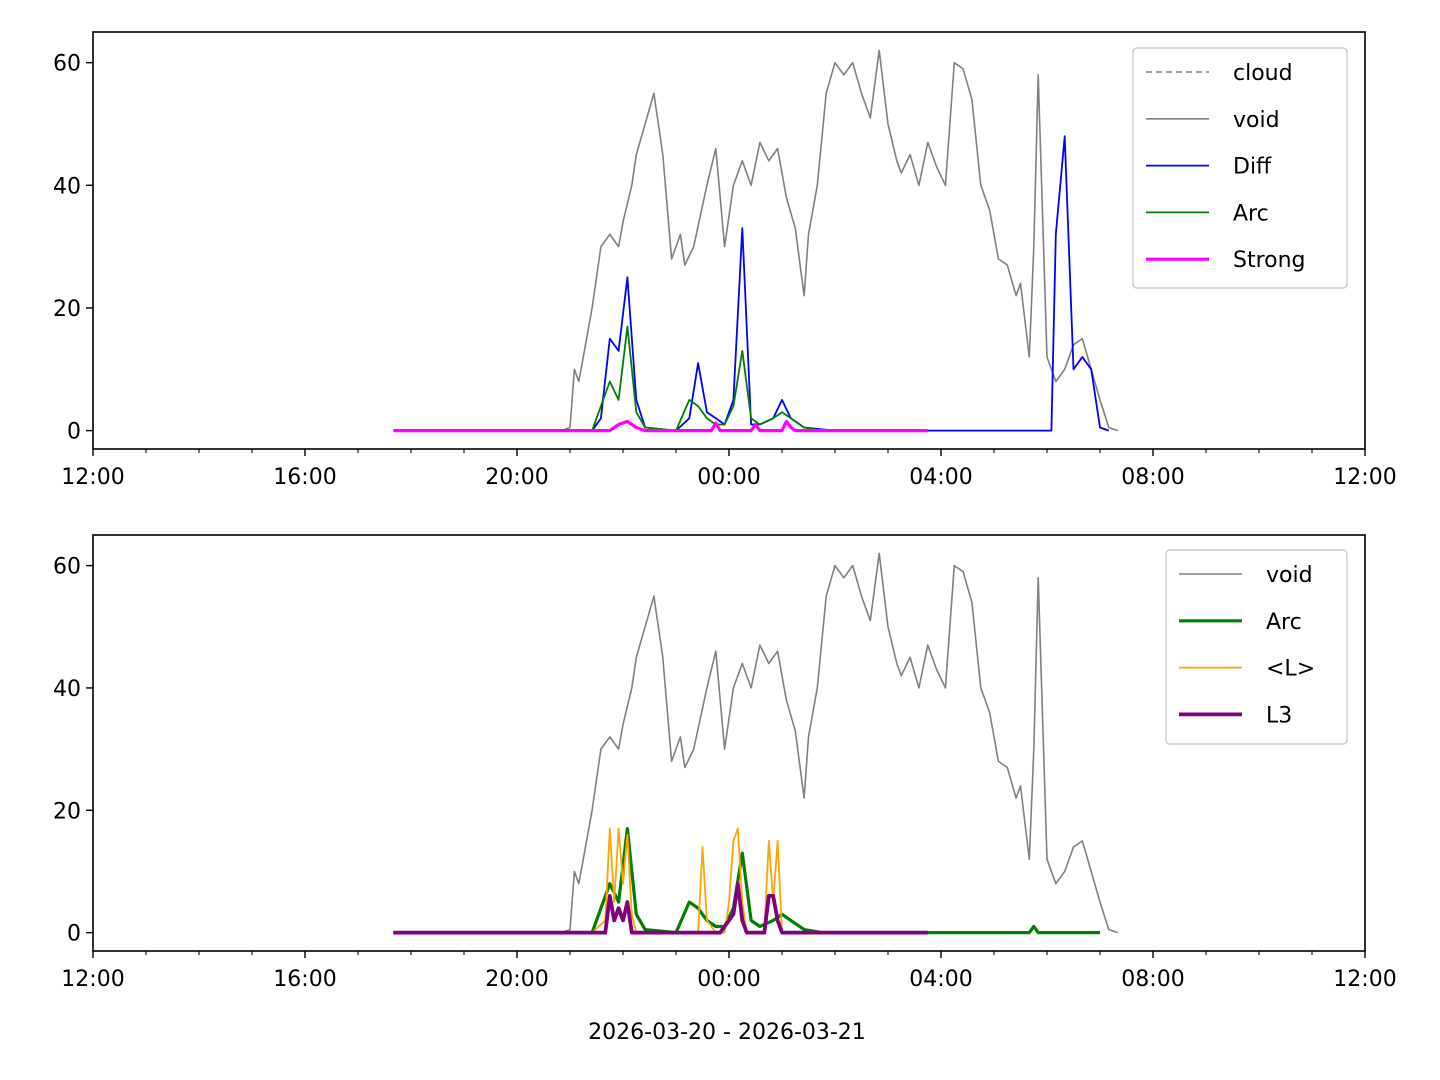  What do you see at coordinates (727, 1032) in the screenshot?
I see `x-axis-label: 2026-03-20 - 2026-03-21` at bounding box center [727, 1032].